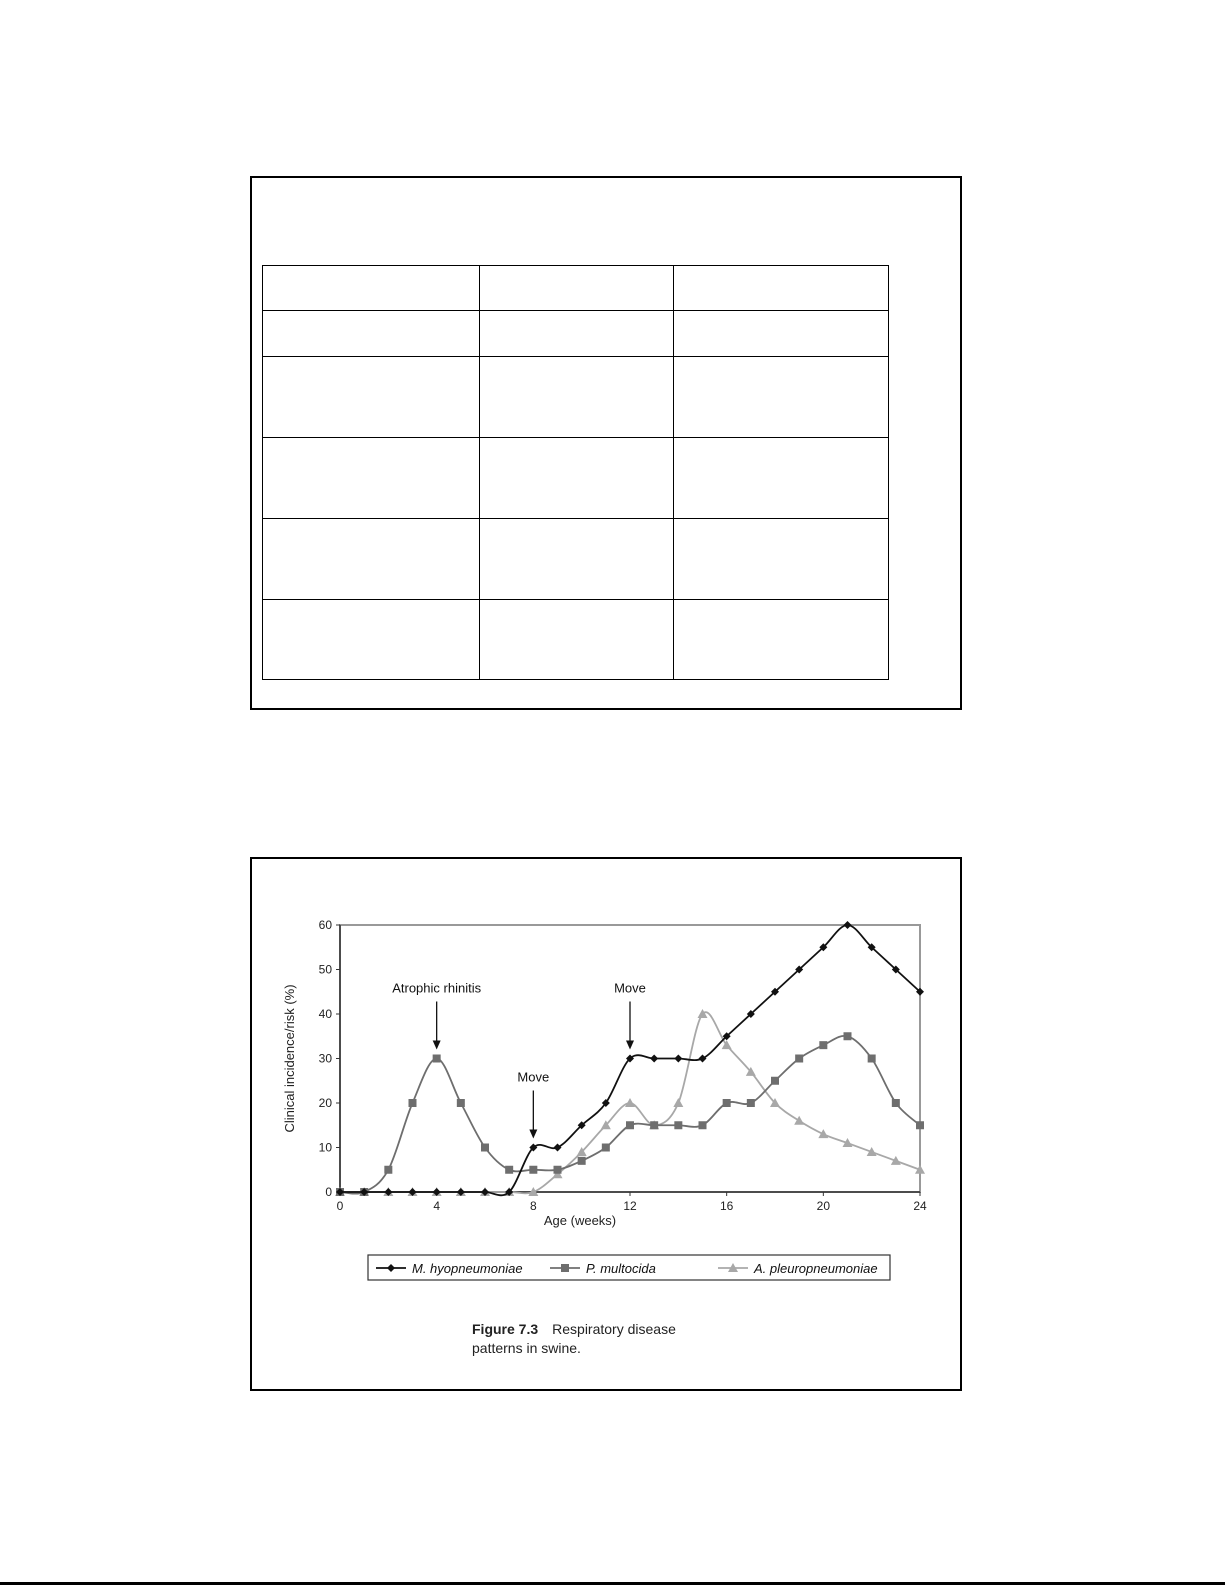 This screenshot has height=1585, width=1225. I want to click on y-tick-label: 20, so click(326, 1103).